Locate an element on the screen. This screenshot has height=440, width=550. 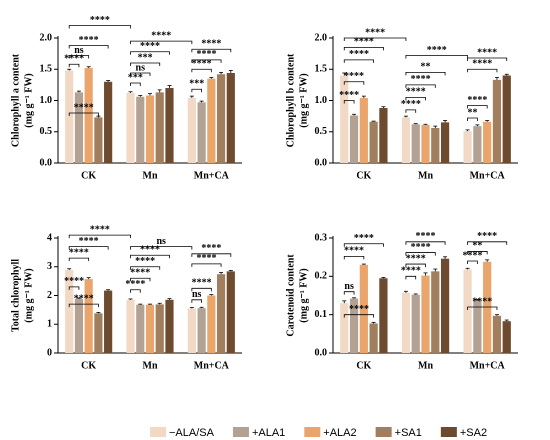
legend-label: +ALA1 is located at coordinates (268, 433).